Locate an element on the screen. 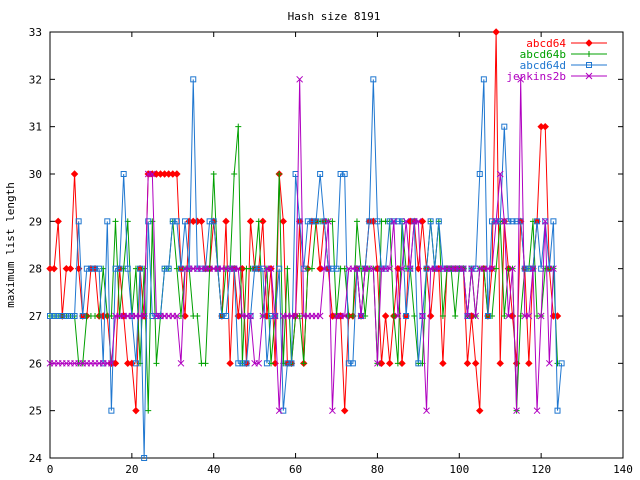 This screenshot has width=640, height=480. y-tick-label: 24 is located at coordinates (36, 458).